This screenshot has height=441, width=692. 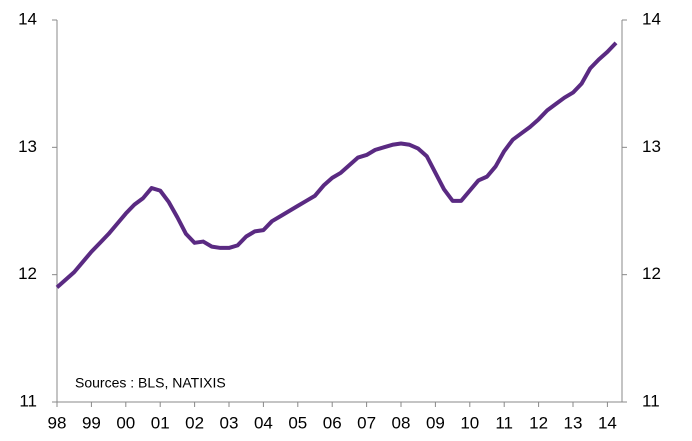 What do you see at coordinates (651, 273) in the screenshot?
I see `y2-tick-label: 12` at bounding box center [651, 273].